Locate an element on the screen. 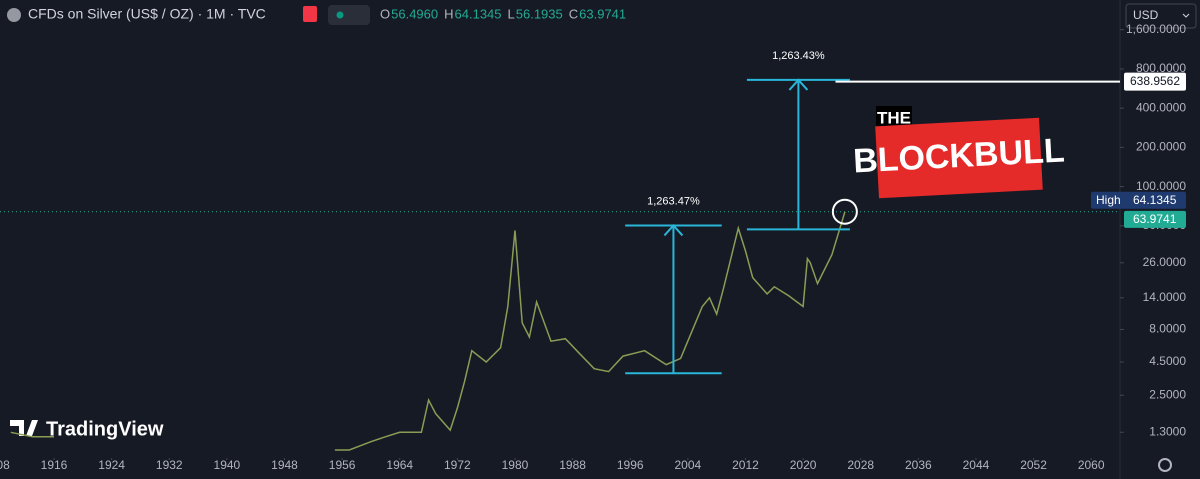 The image size is (1200, 479). price-label-box is located at coordinates (1155, 81).